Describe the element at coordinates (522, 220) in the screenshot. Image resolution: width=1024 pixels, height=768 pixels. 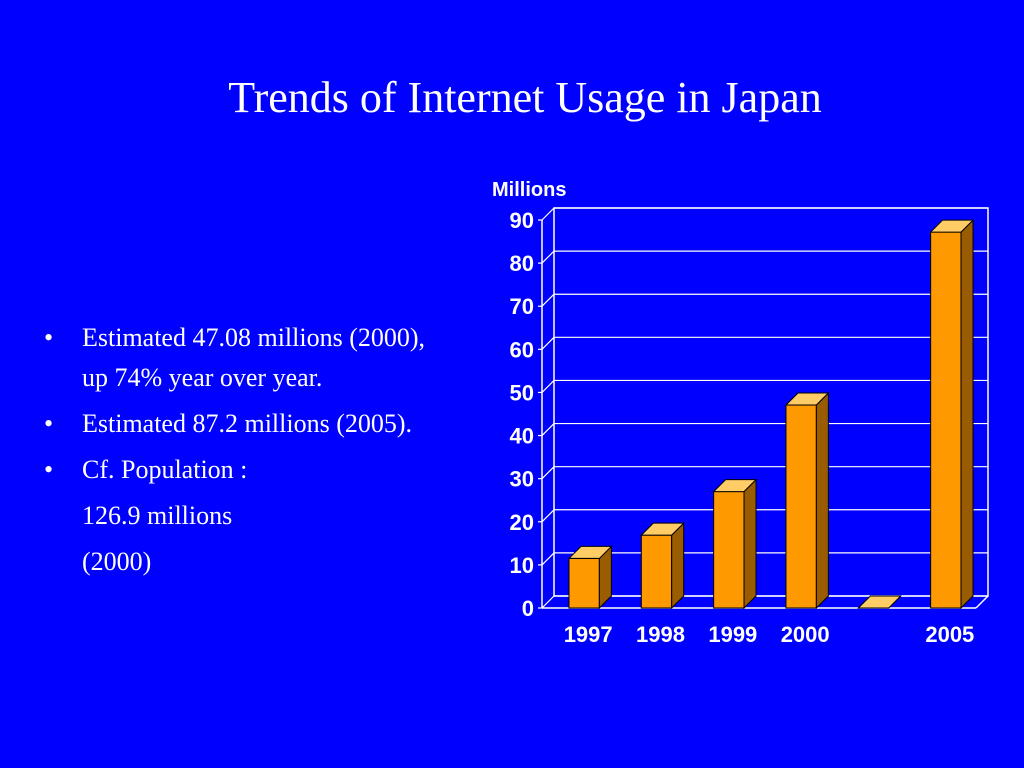
I see `y-tick-label: 90` at that location.